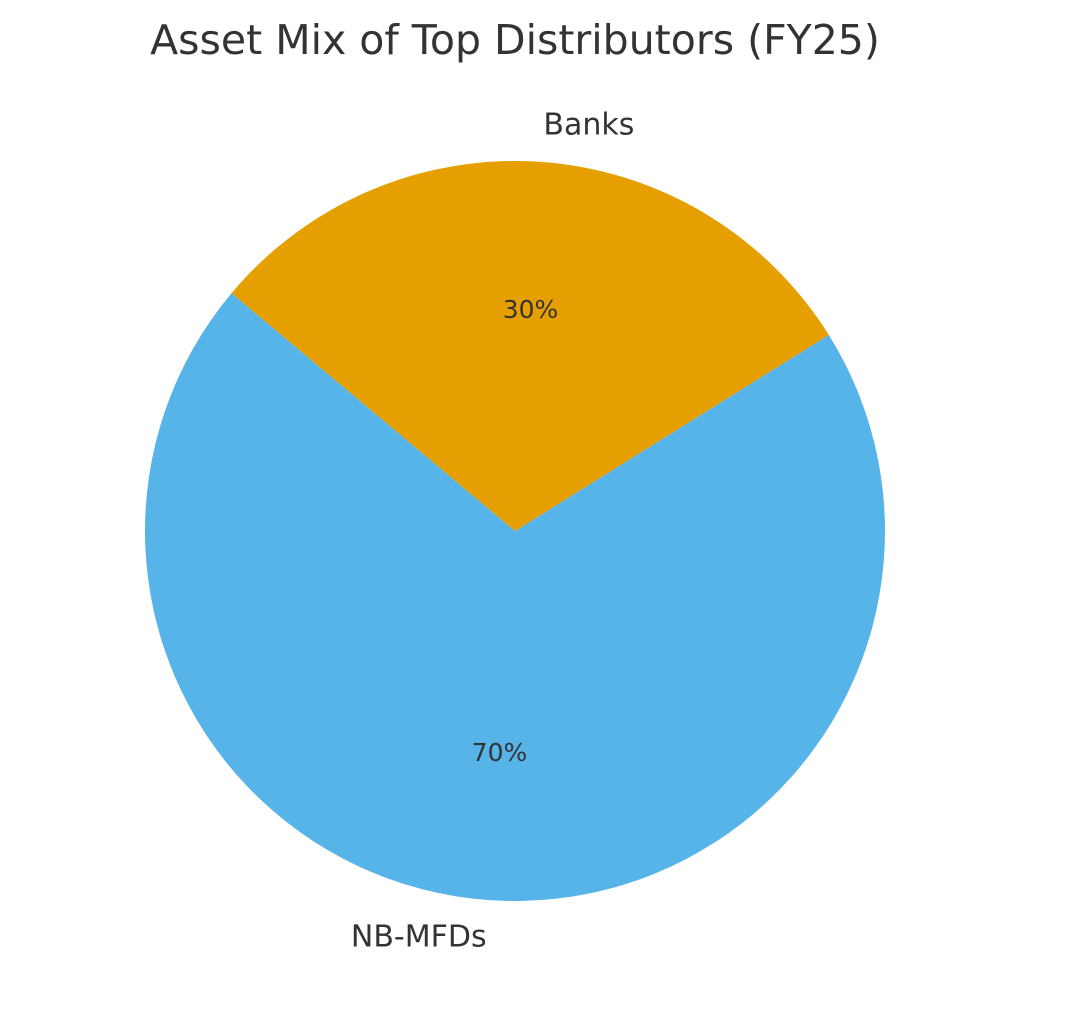 The image size is (1080, 1014). Describe the element at coordinates (500, 752) in the screenshot. I see `slice-percent-nb-mfds: 70%` at that location.